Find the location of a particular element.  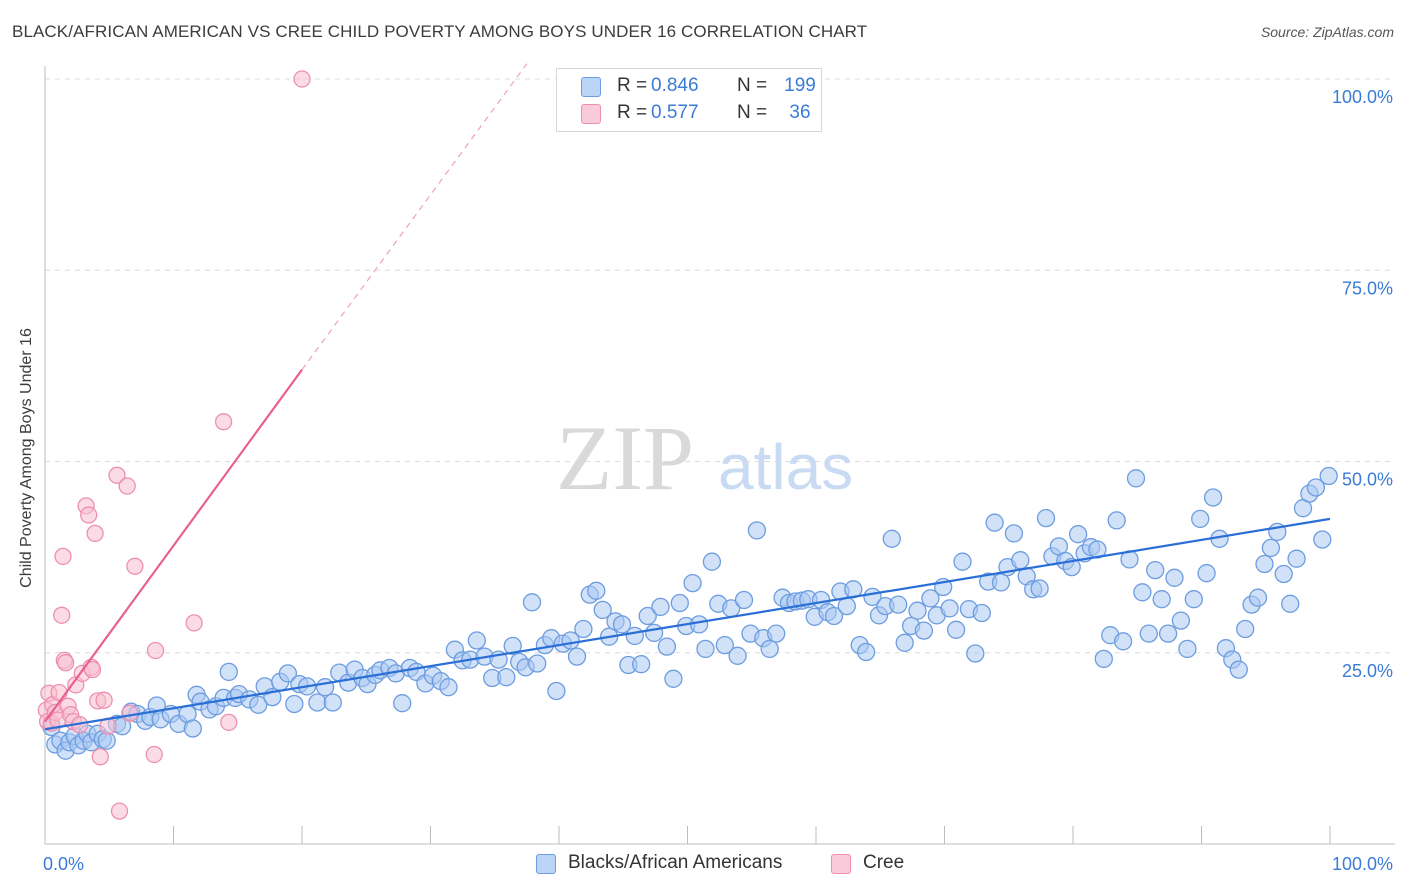

trend-line-cree-extension is located at coordinates (414, 217).